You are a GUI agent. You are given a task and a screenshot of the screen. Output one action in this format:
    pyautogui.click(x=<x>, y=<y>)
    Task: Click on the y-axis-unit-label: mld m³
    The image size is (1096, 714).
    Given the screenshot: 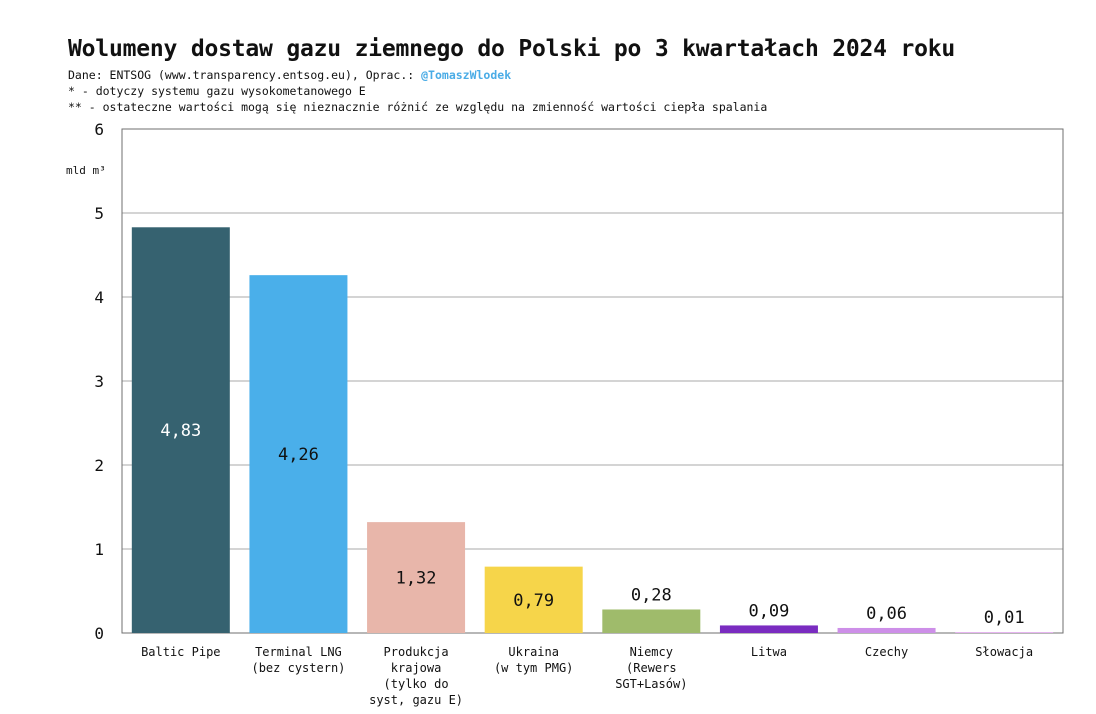 What is the action you would take?
    pyautogui.click(x=86, y=170)
    